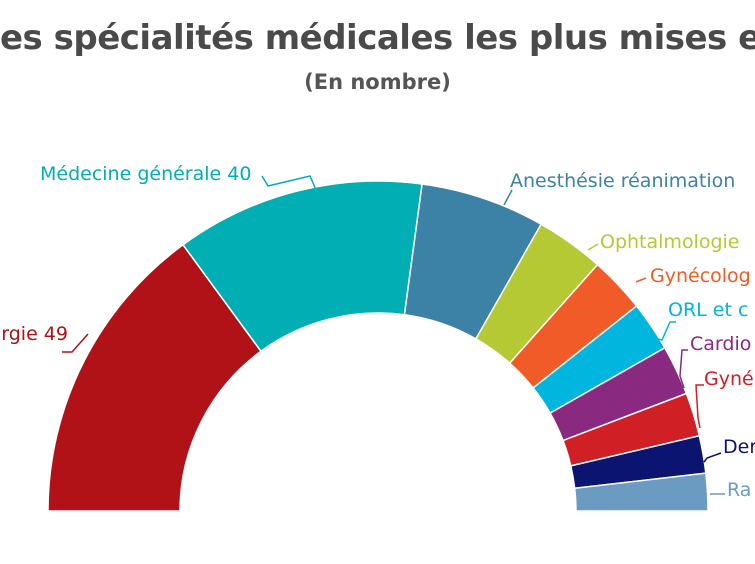  Describe the element at coordinates (708, 310) in the screenshot. I see `slice-label-5: ORL et c` at that location.